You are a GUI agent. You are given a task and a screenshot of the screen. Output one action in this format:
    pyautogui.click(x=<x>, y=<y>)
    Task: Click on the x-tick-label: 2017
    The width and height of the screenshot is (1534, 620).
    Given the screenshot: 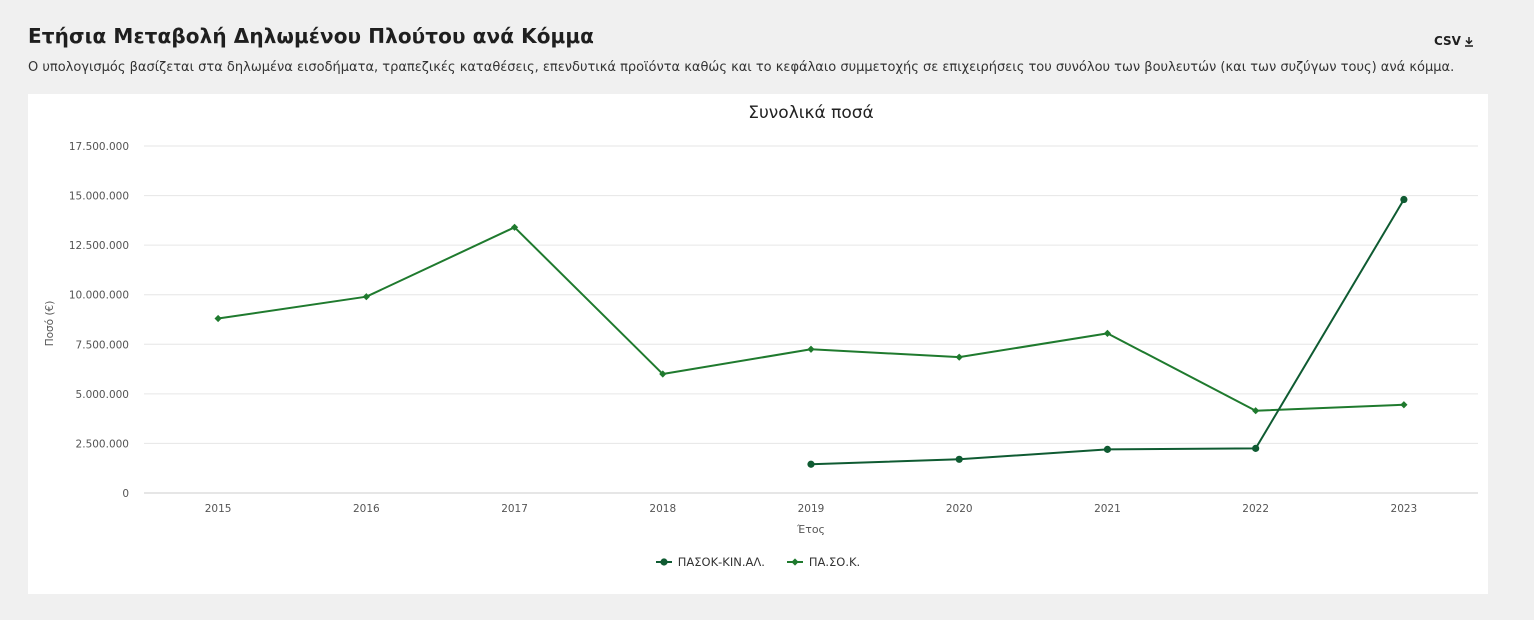 What is the action you would take?
    pyautogui.click(x=514, y=509)
    